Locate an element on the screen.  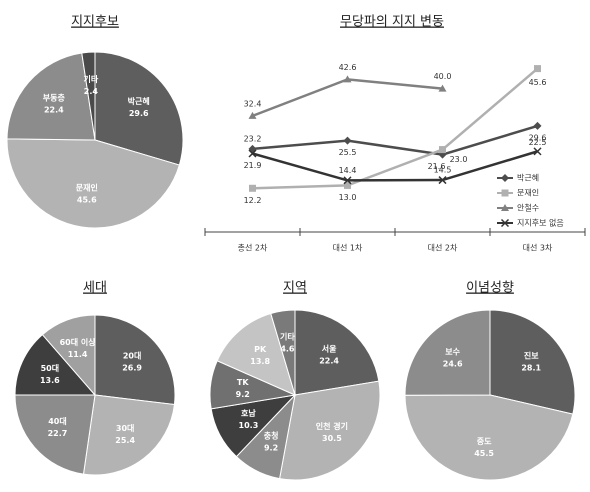
slice-label: TK is located at coordinates (243, 382).